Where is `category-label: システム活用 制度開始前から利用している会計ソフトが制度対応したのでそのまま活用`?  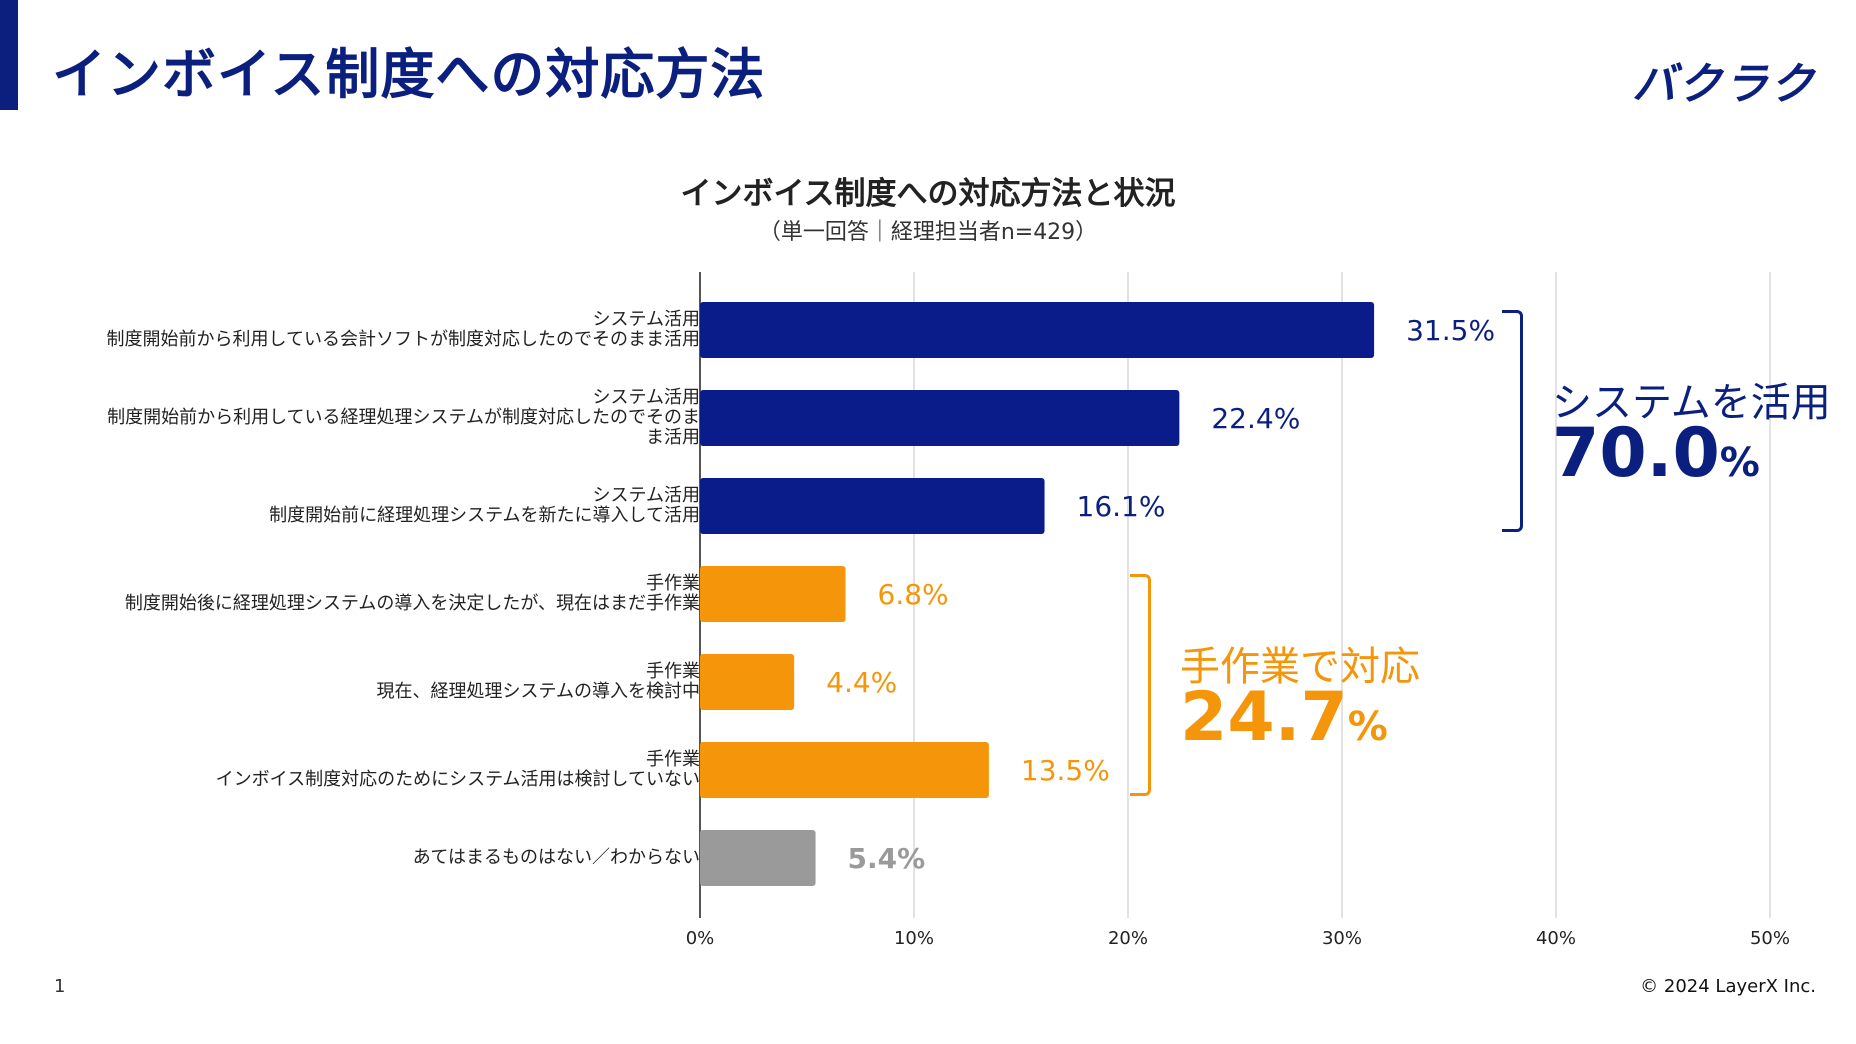
category-label: システム活用 制度開始前から利用している会計ソフトが制度対応したのでそのまま活用 is located at coordinates (350, 330).